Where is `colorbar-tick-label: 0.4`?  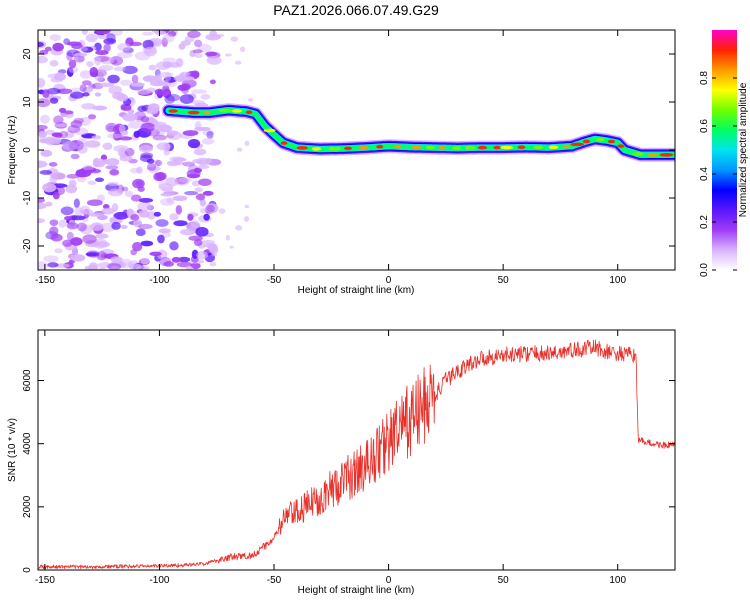 colorbar-tick-label: 0.4 is located at coordinates (704, 174).